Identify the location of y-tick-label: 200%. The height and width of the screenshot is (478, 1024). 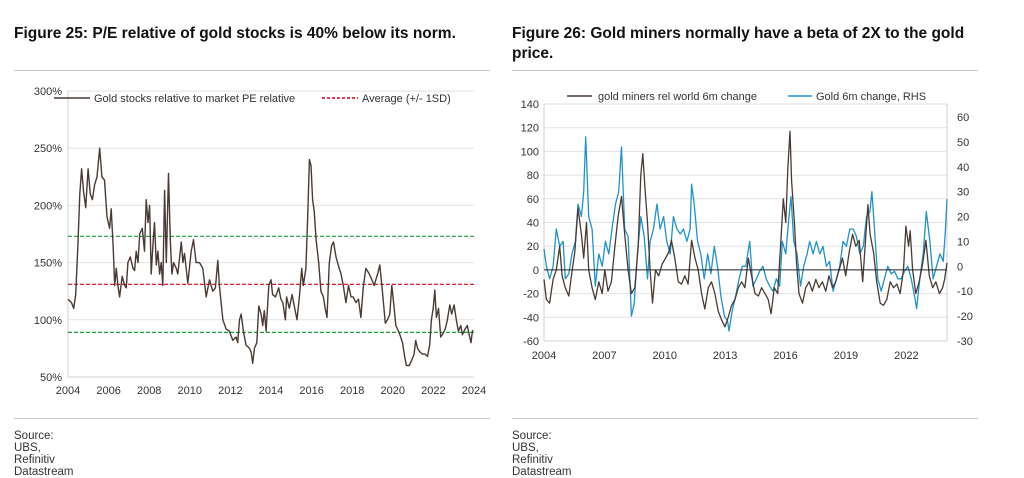
(48, 206).